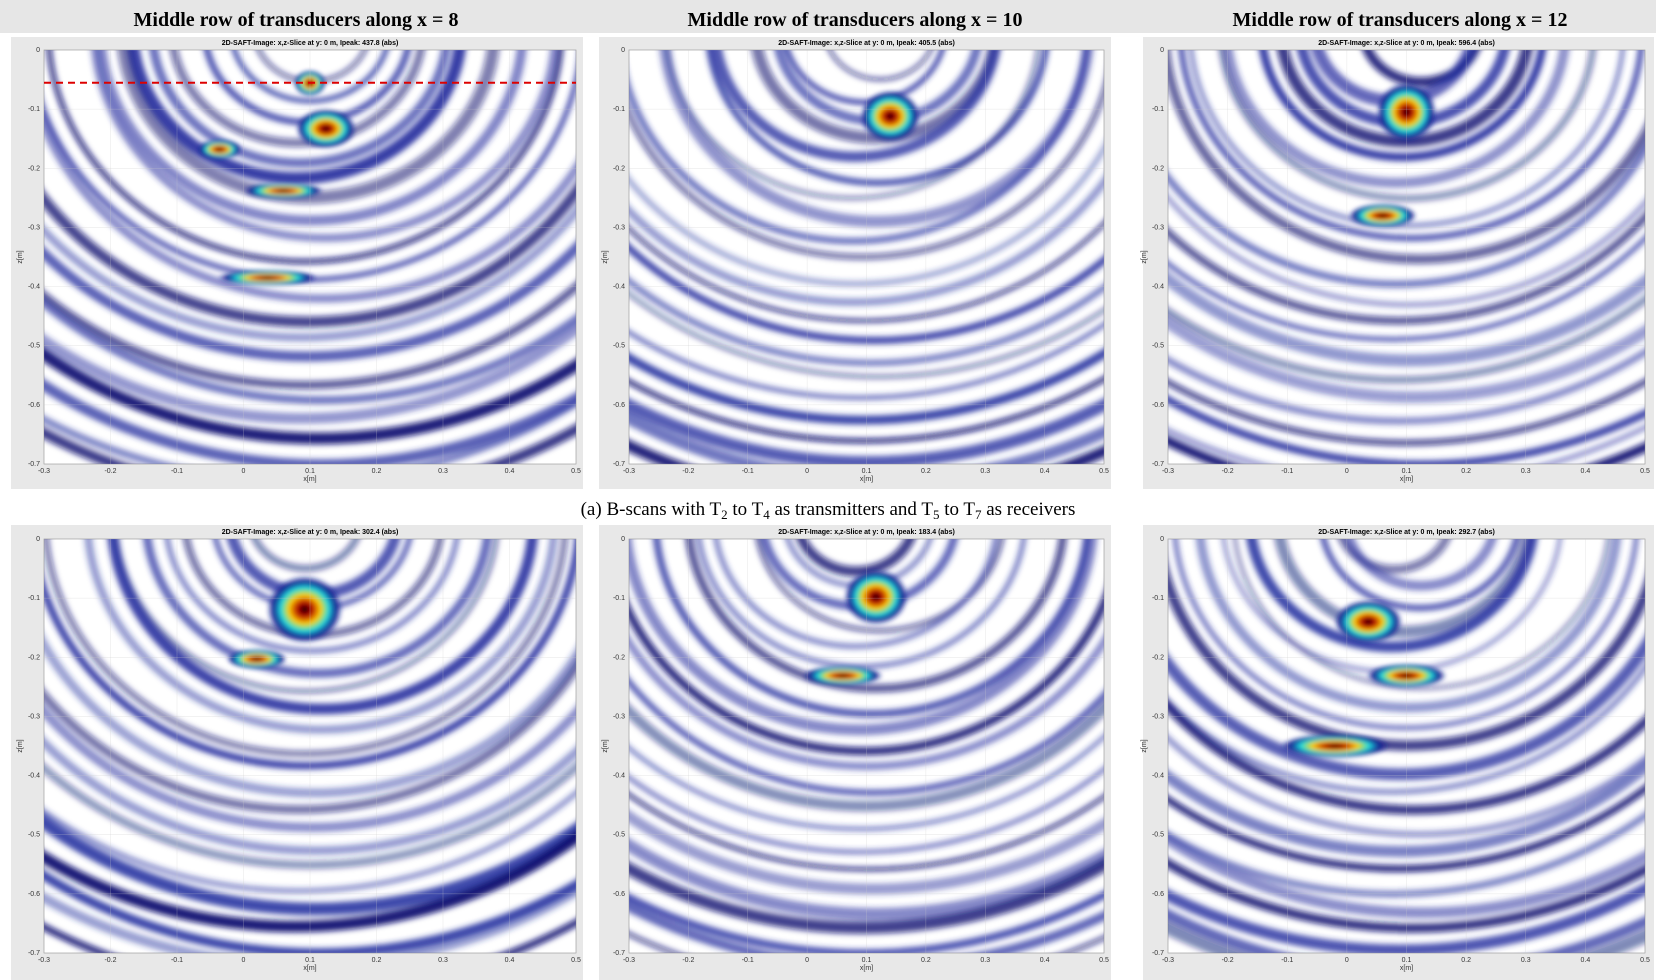 The height and width of the screenshot is (980, 1656). Describe the element at coordinates (576, 960) in the screenshot. I see `x-tick-label: 0.5` at that location.